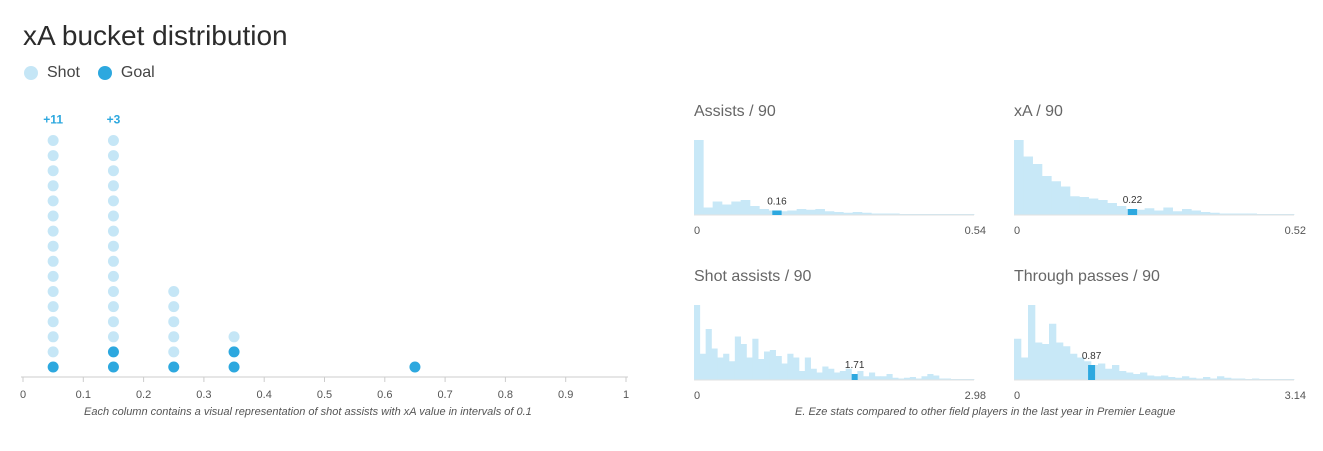 This screenshot has width=1323, height=451. I want to click on hist-title-assists: Assists / 90, so click(735, 111).